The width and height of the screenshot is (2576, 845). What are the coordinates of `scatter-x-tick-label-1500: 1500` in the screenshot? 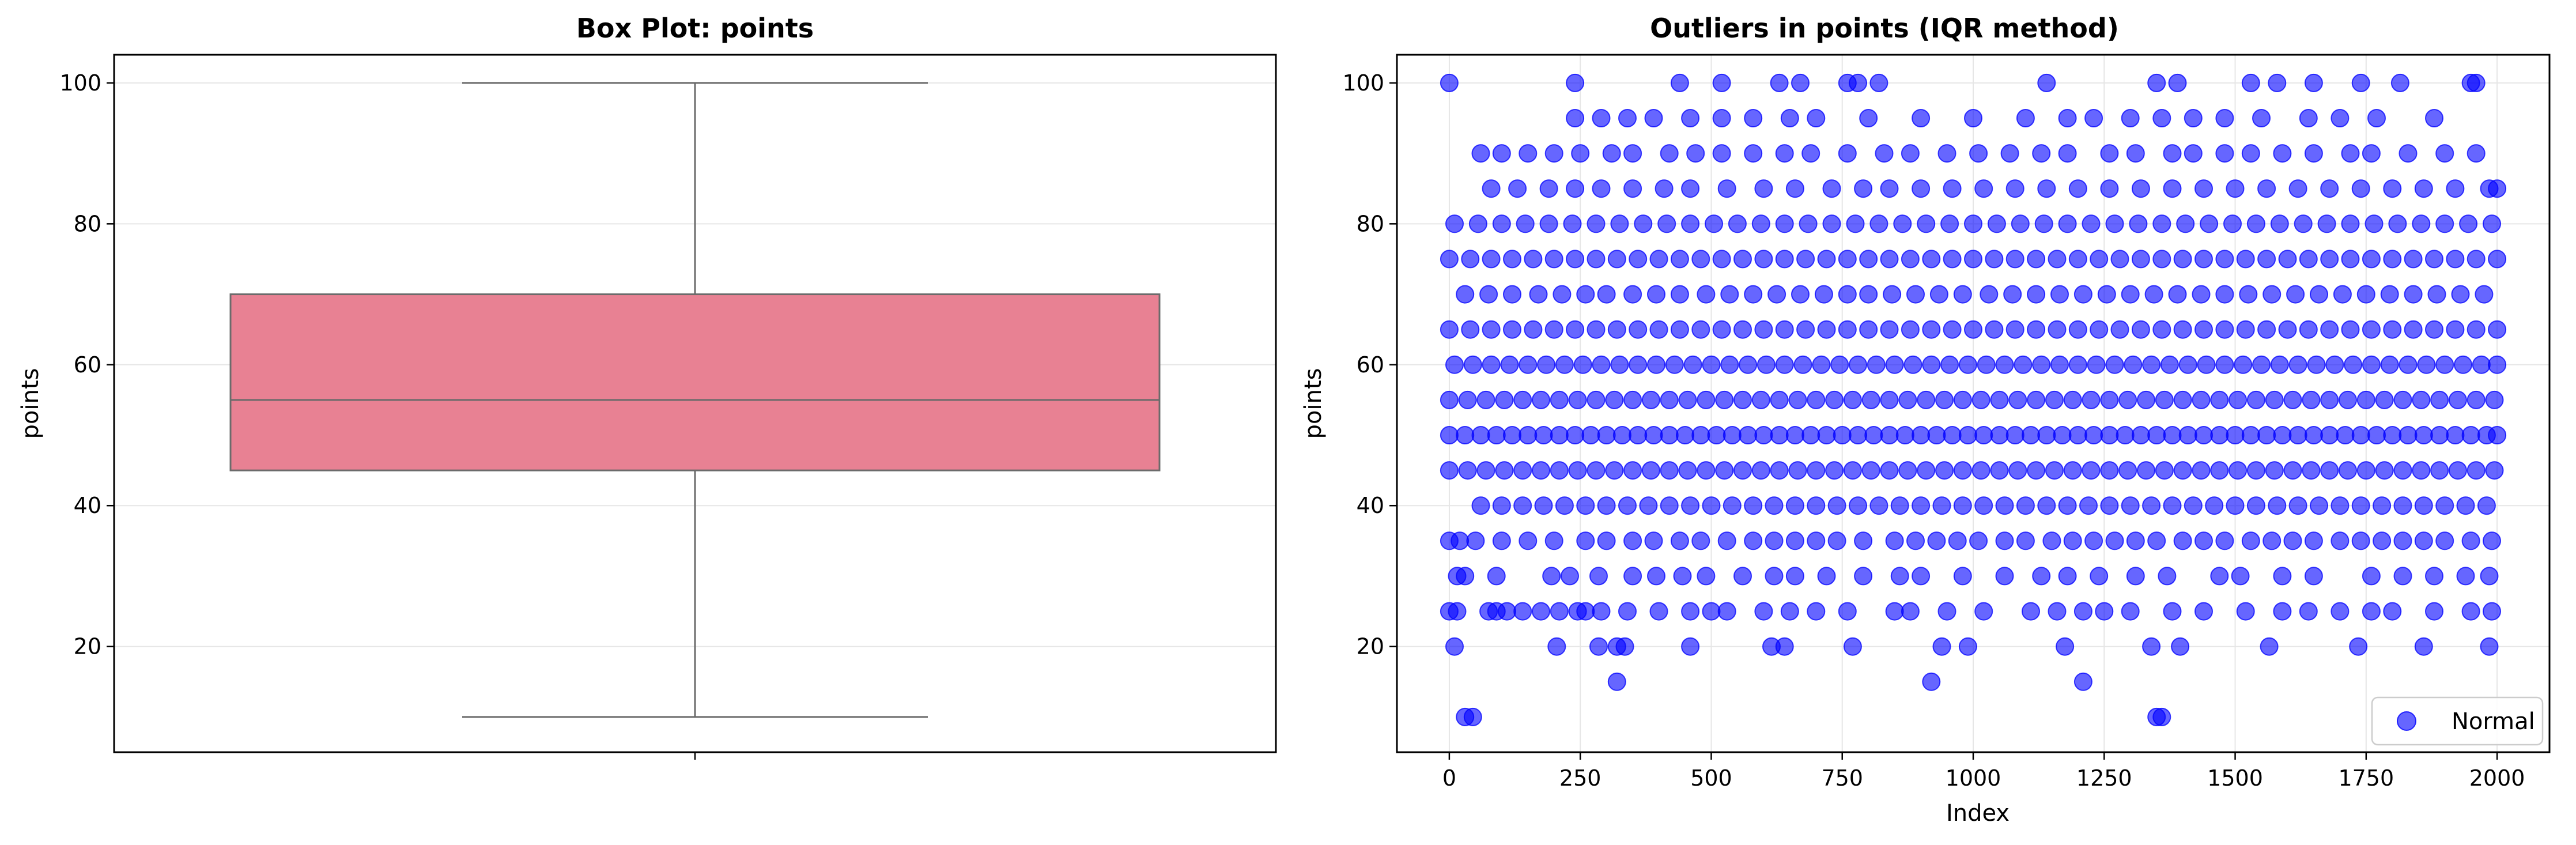 It's located at (2235, 778).